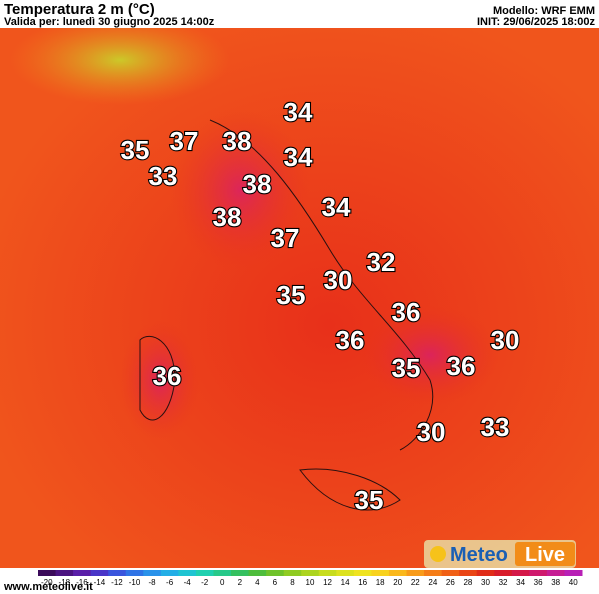 The width and height of the screenshot is (599, 594). What do you see at coordinates (109, 22) in the screenshot?
I see `valid-time: Valida per: lunedì 30 giugno 2025 14:00z` at bounding box center [109, 22].